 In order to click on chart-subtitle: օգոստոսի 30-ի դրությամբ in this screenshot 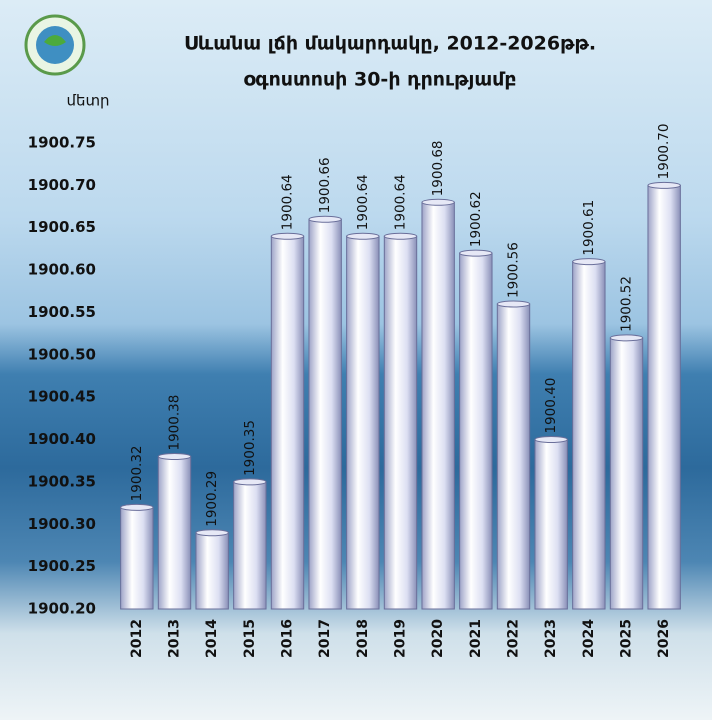, I will do `click(379, 80)`.